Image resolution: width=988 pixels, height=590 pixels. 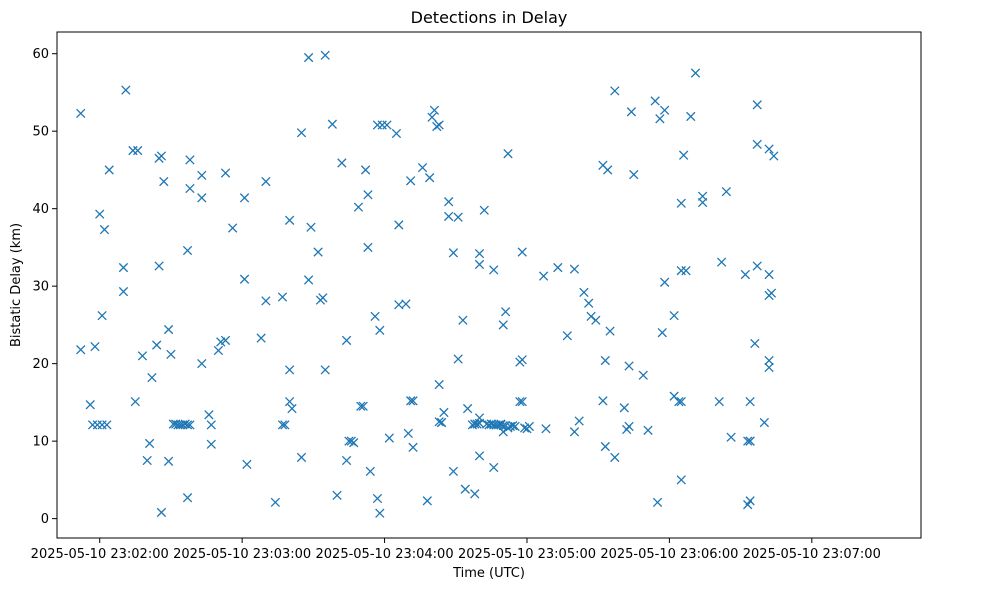 I want to click on y-tick-label: 40, so click(x=40, y=209).